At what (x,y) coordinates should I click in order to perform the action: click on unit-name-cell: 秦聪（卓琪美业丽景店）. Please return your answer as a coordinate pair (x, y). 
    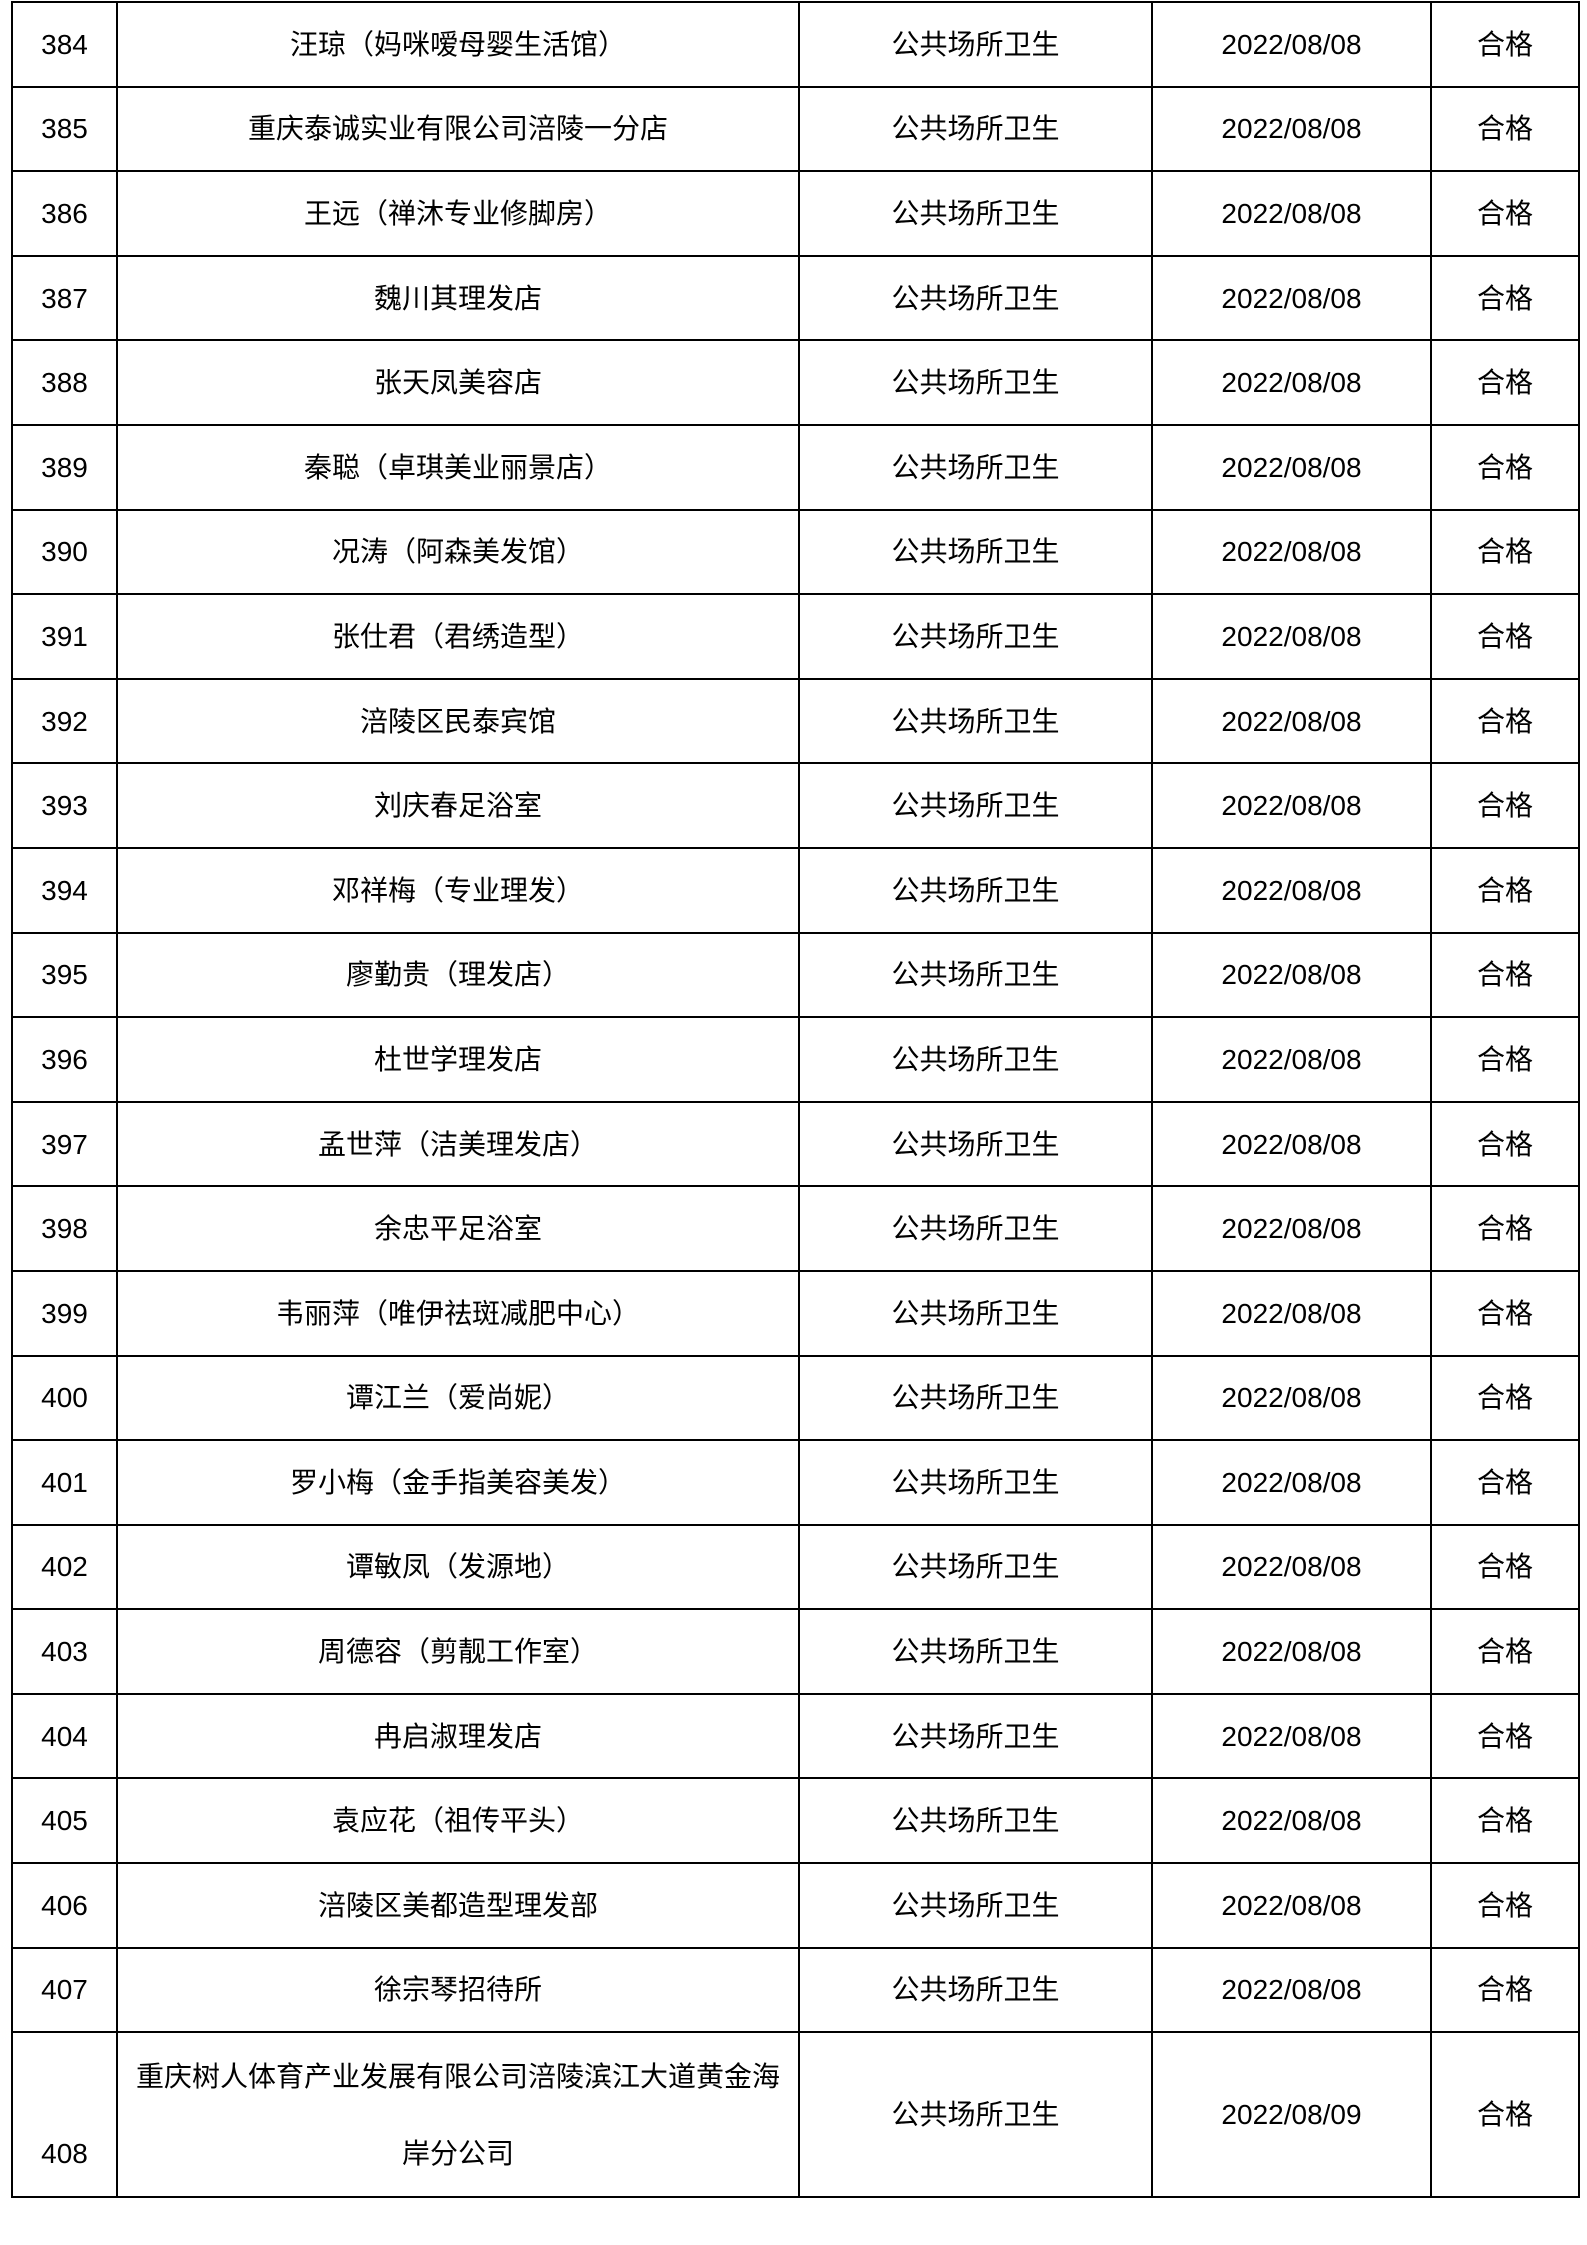
    Looking at the image, I should click on (457, 466).